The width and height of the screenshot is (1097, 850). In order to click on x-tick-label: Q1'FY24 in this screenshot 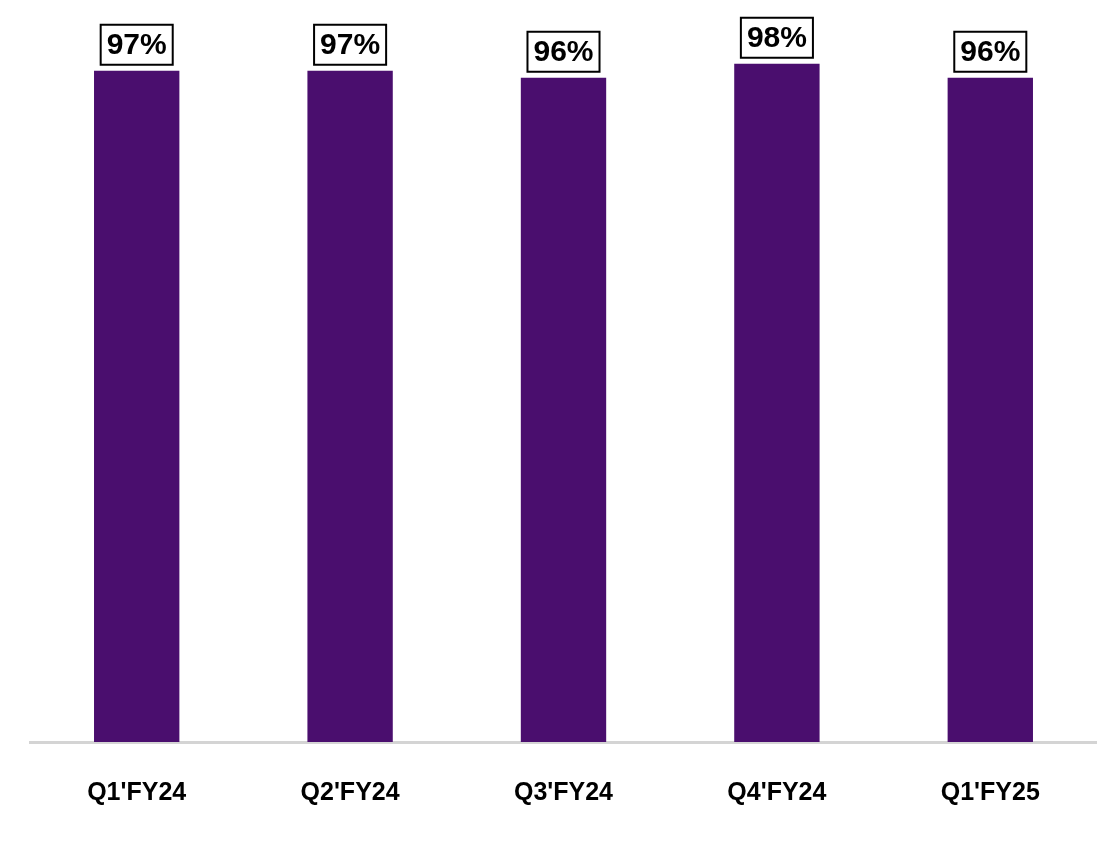, I will do `click(137, 790)`.